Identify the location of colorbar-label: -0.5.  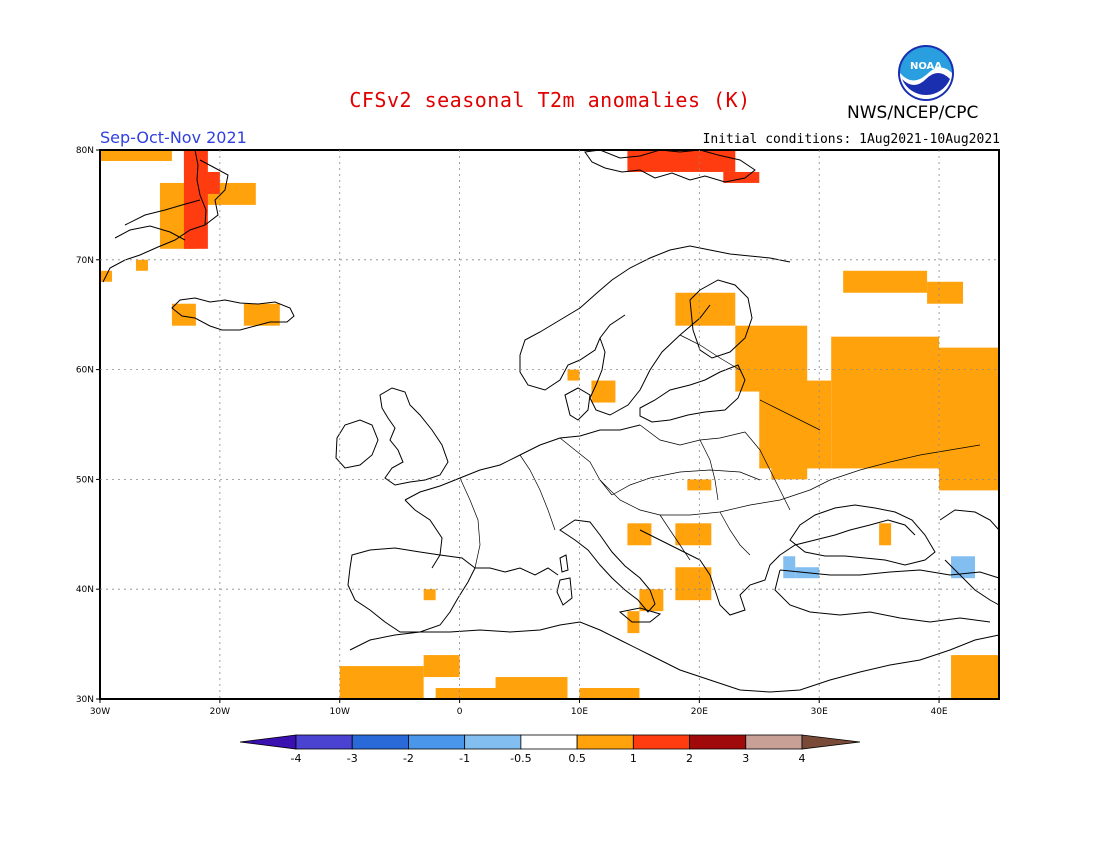
(520, 758).